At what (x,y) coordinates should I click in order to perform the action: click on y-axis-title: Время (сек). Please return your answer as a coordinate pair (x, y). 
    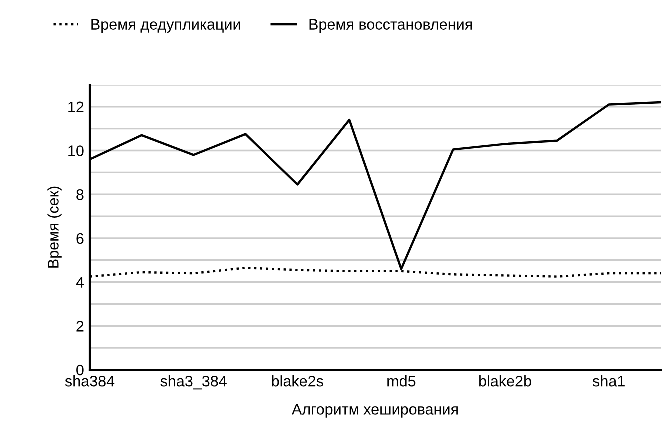
    Looking at the image, I should click on (55, 227).